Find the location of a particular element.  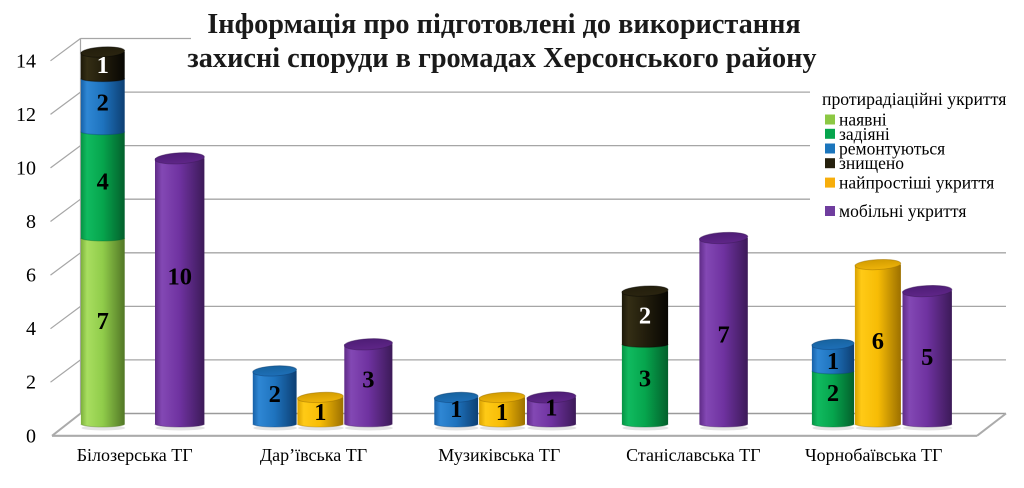

svg-text: 12 is located at coordinates (26, 115).